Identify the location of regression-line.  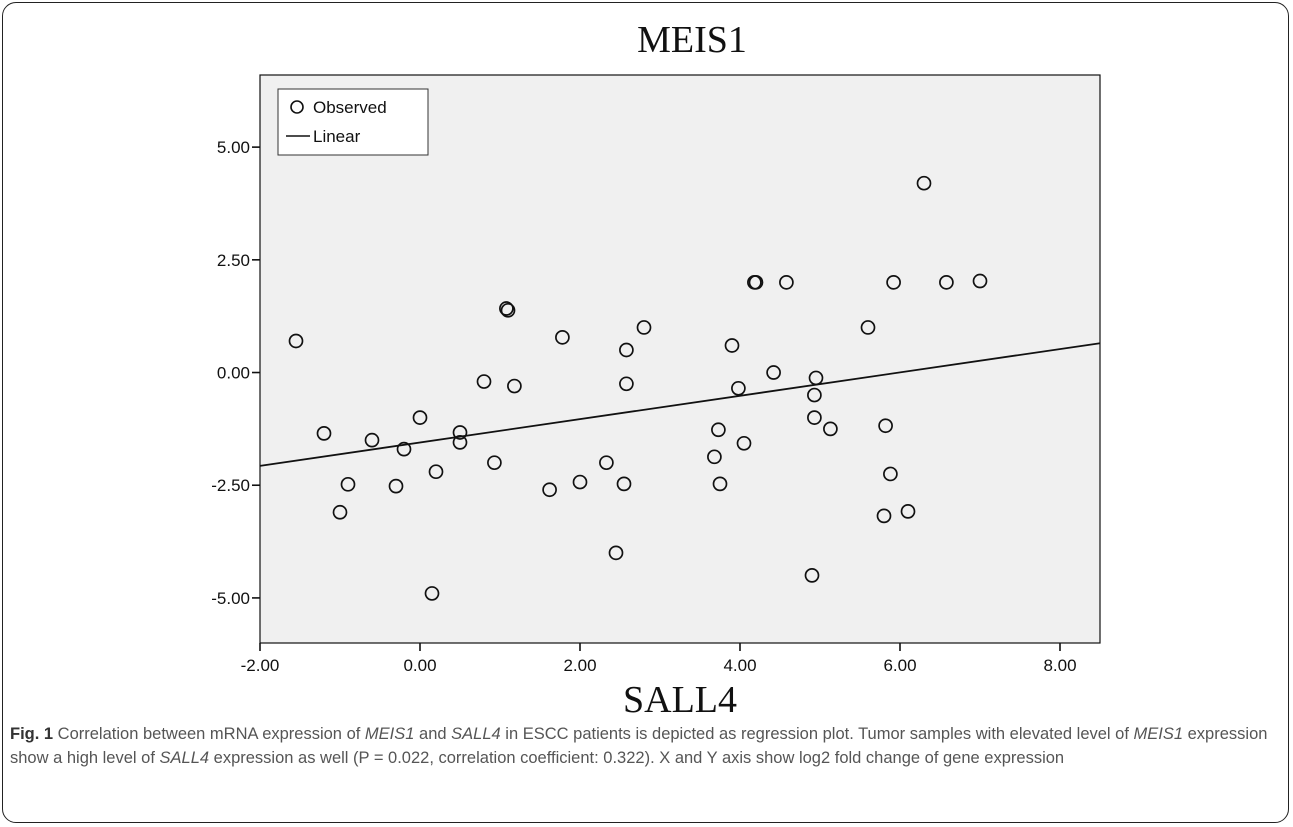
(680, 404).